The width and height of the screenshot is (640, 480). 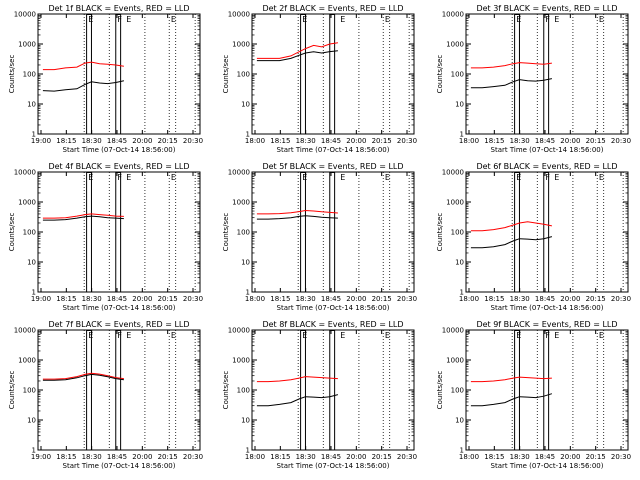 I want to click on panel-title: Det 7f BLACK = Events, RED = LLD, so click(x=118, y=324).